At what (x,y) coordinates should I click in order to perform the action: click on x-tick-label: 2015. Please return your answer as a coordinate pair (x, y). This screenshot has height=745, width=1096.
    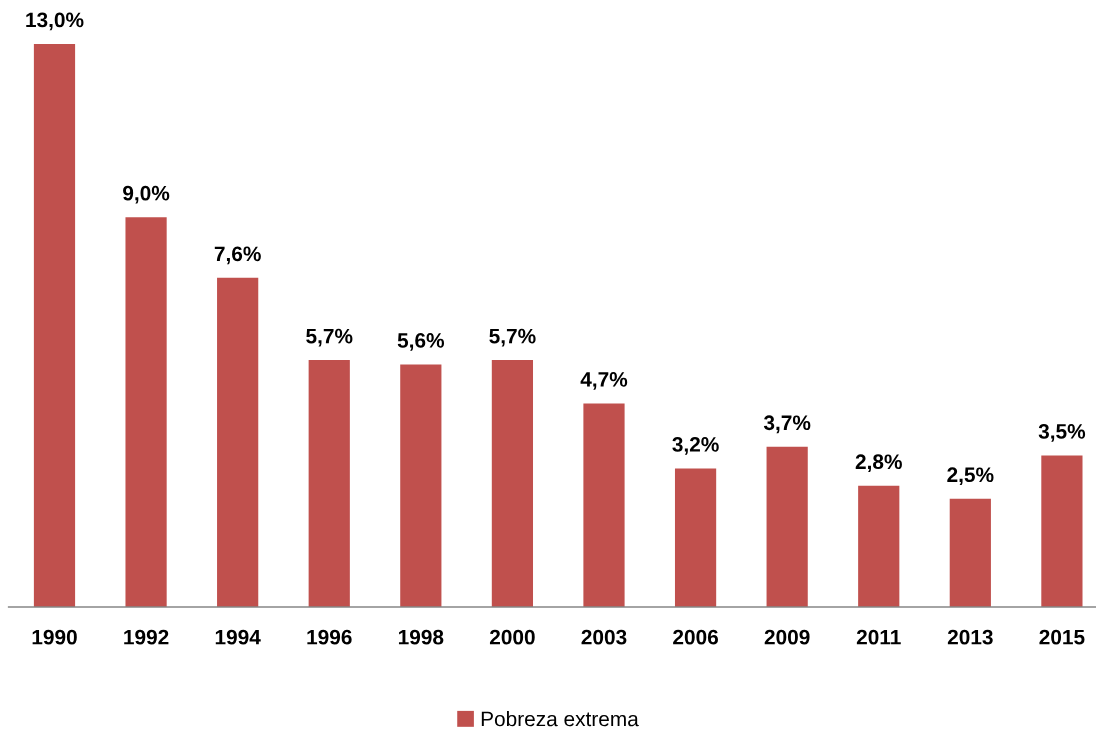
    Looking at the image, I should click on (1062, 637).